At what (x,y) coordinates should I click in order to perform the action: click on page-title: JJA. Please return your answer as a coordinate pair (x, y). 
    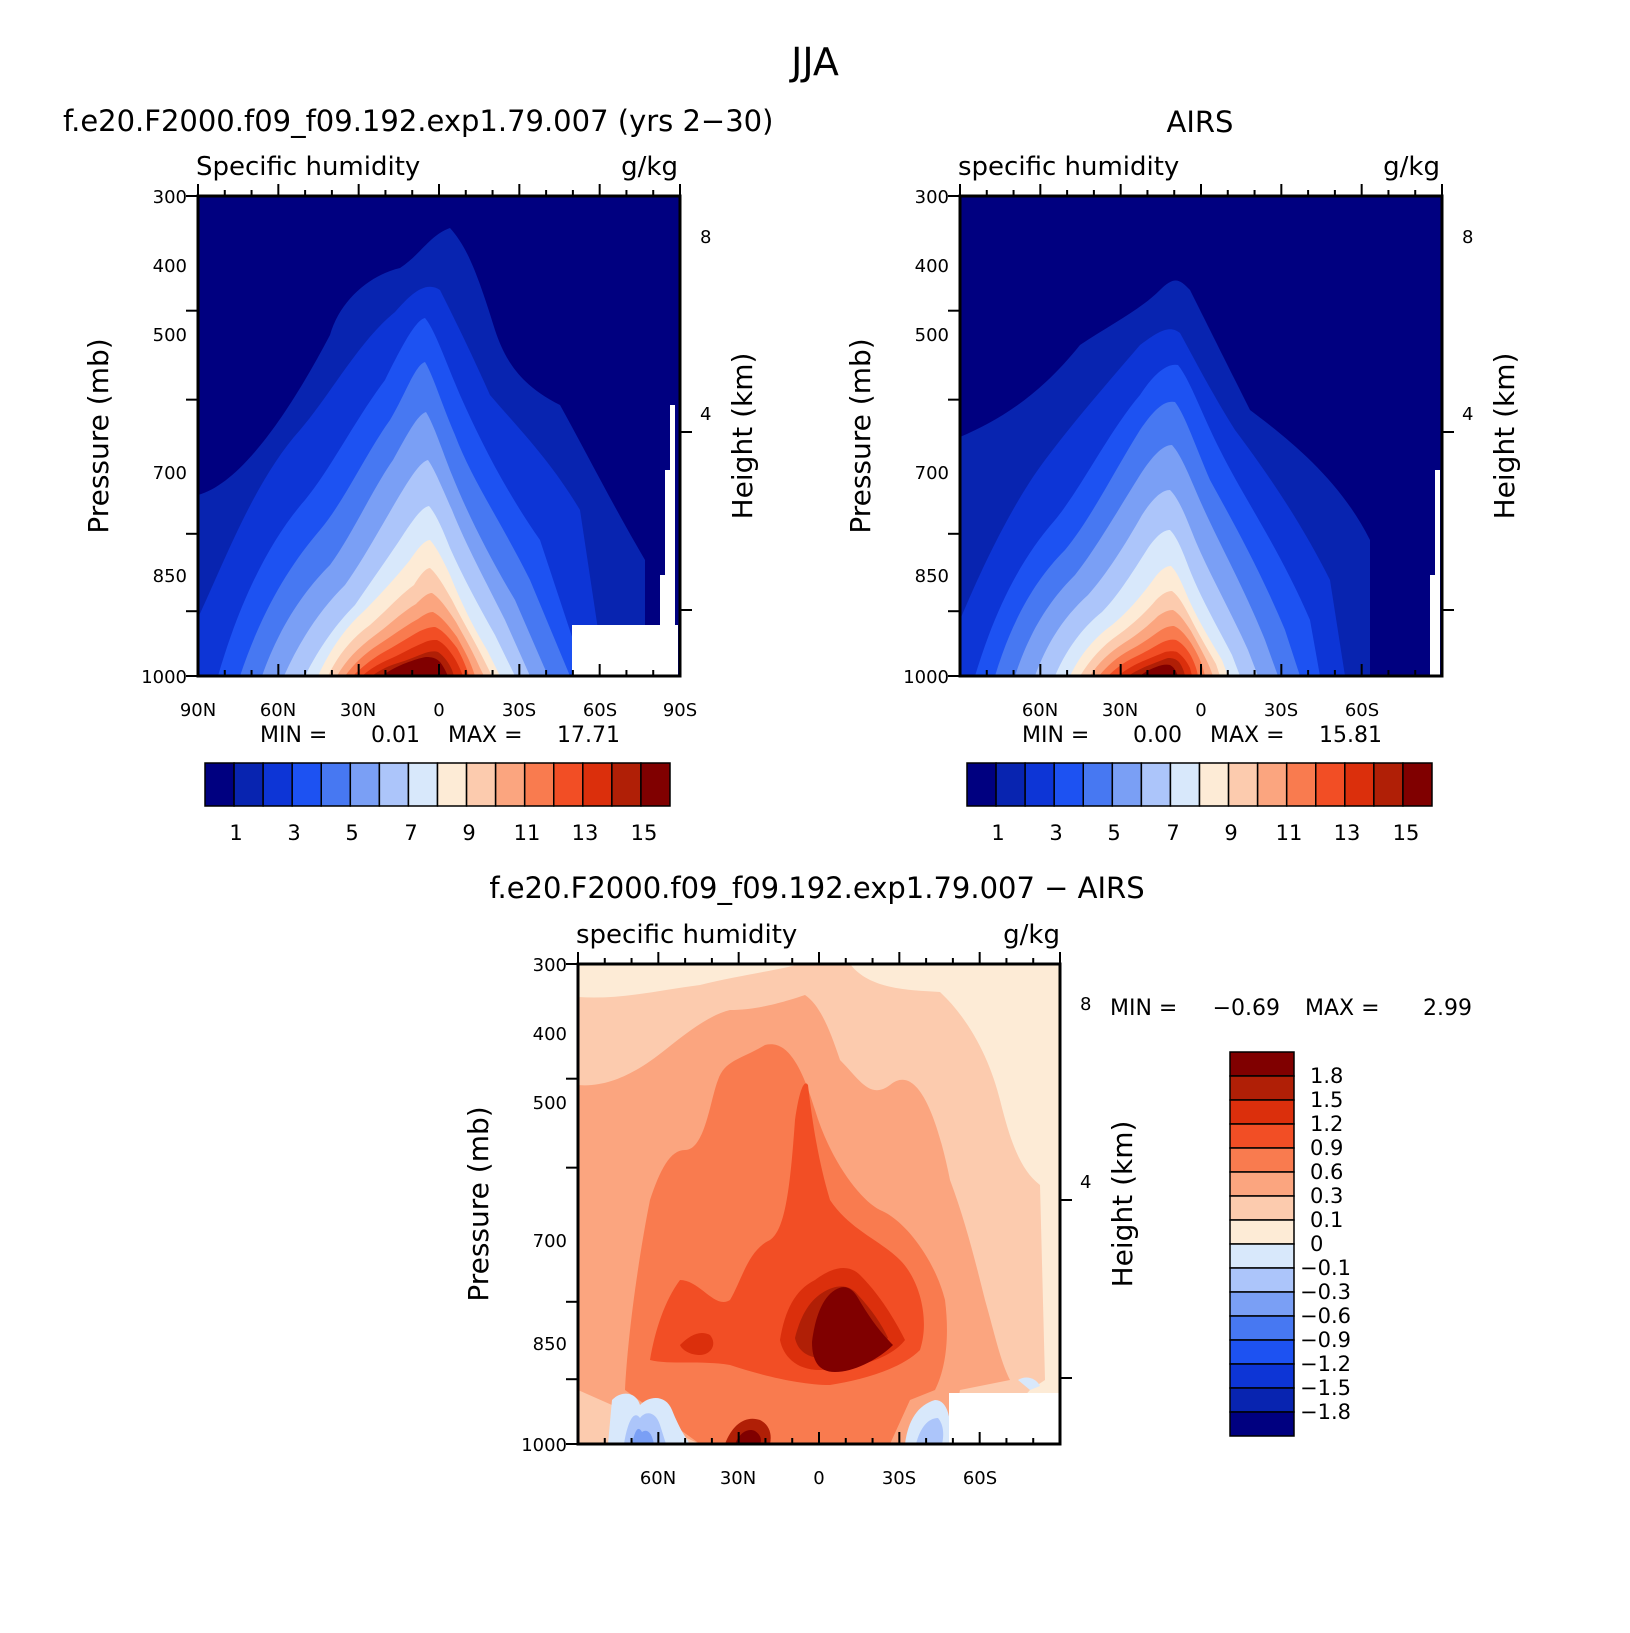
    Looking at the image, I should click on (814, 62).